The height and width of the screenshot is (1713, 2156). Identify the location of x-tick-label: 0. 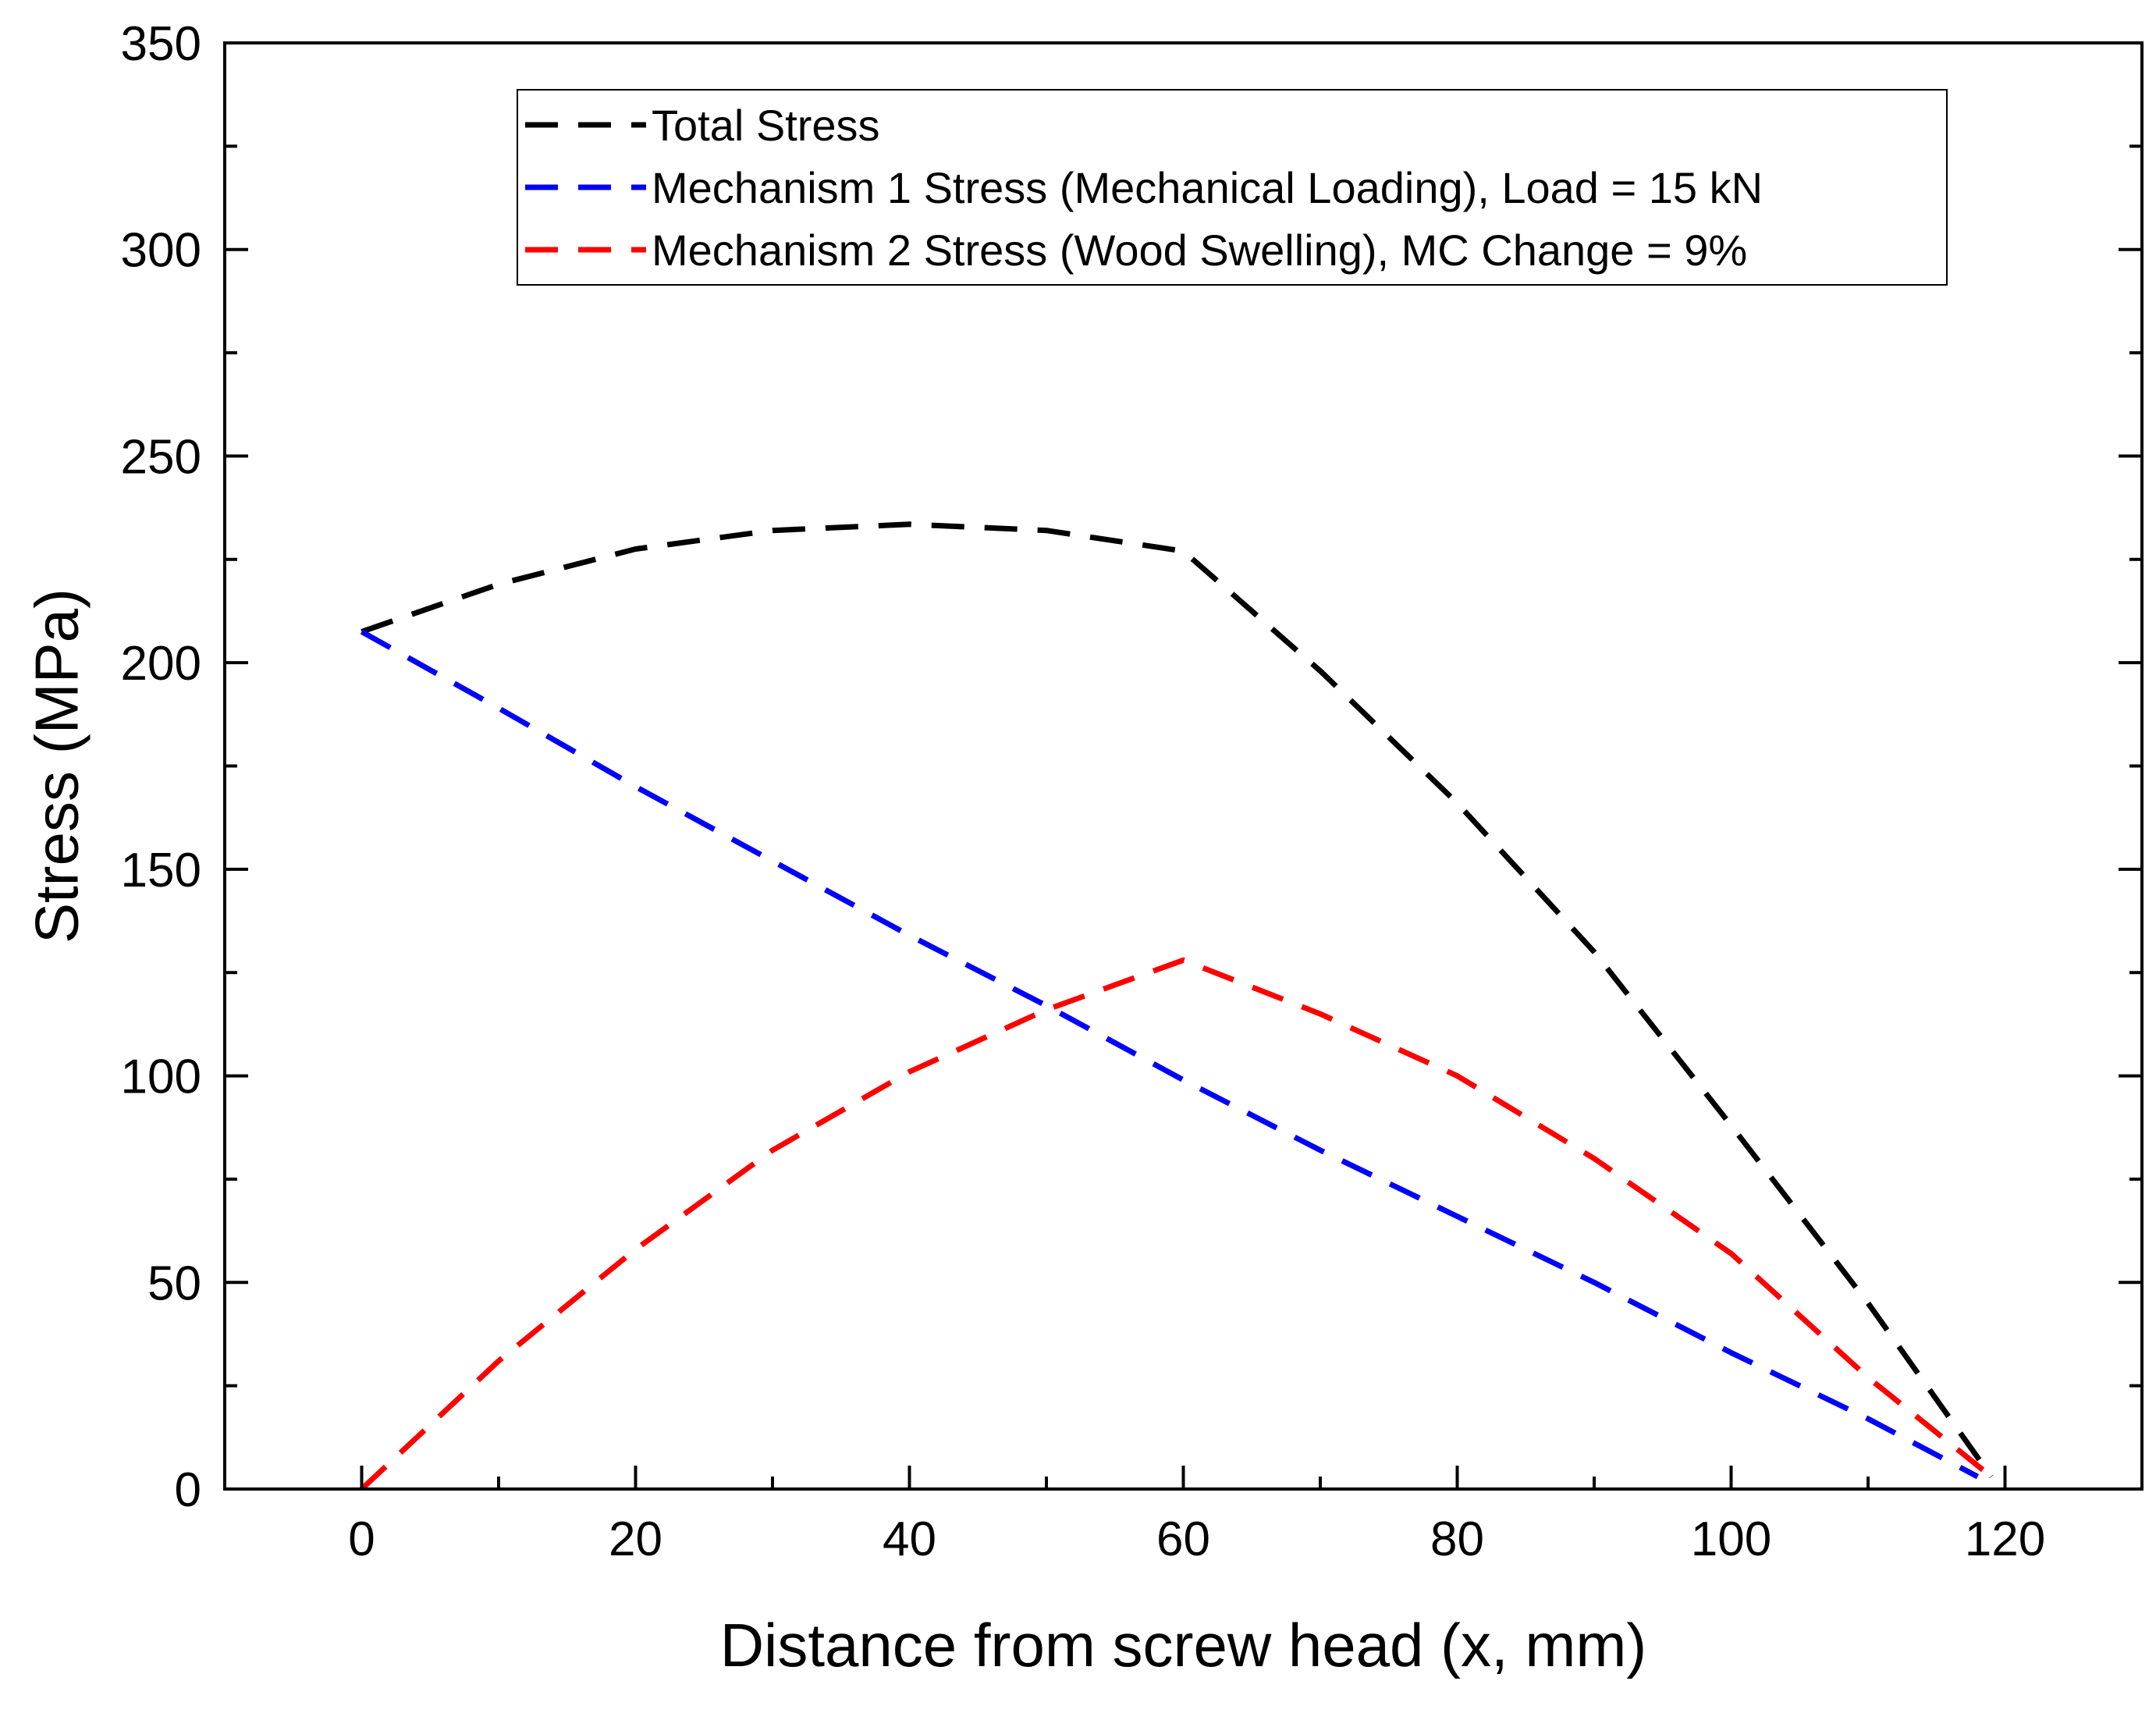
(361, 1539).